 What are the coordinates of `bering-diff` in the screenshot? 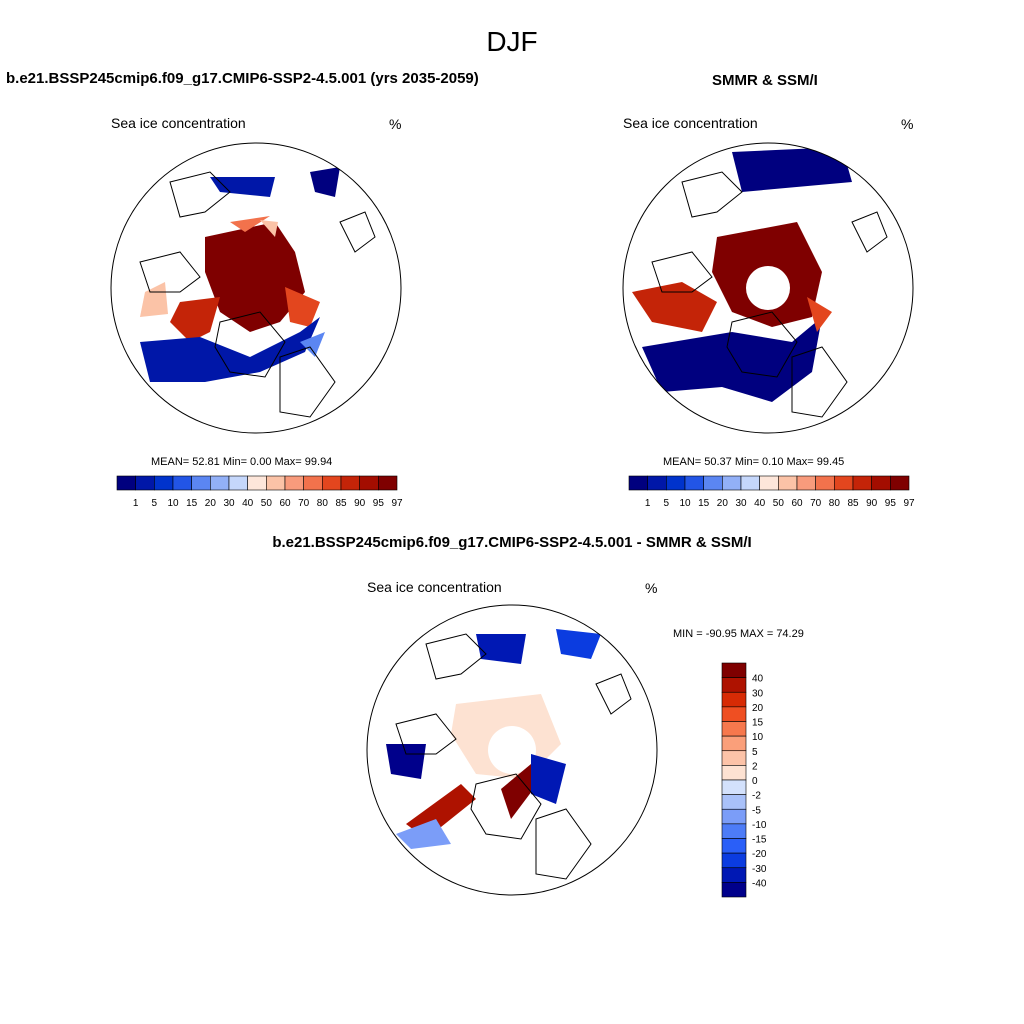 It's located at (578, 644).